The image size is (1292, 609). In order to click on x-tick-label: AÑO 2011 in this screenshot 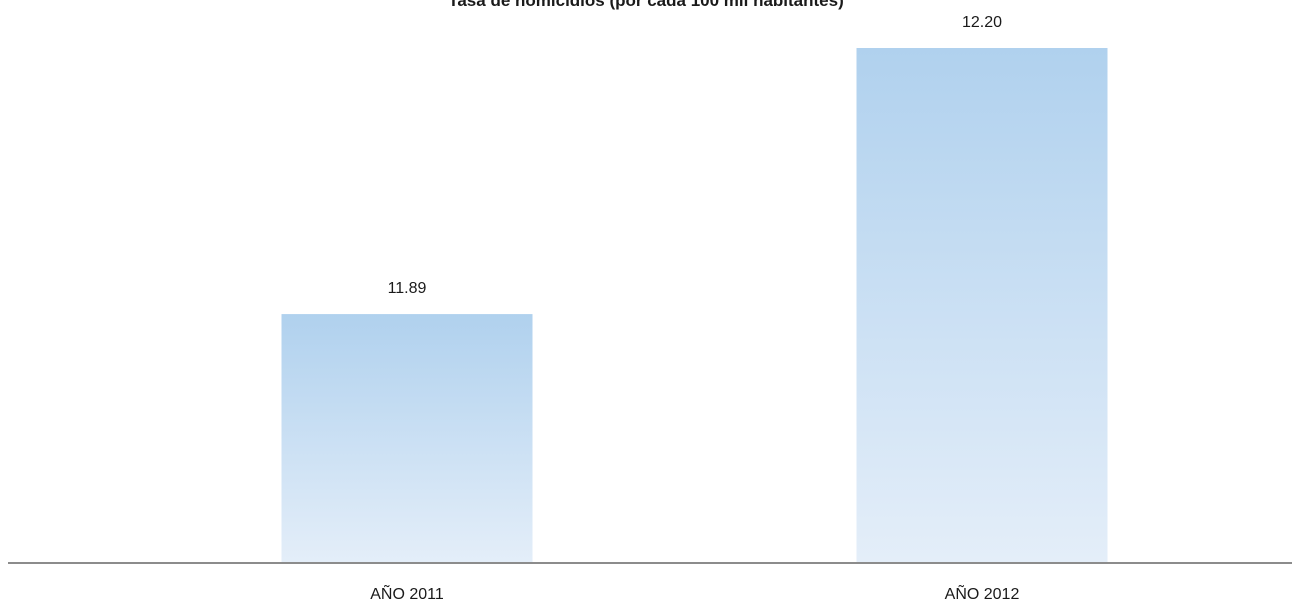, I will do `click(407, 593)`.